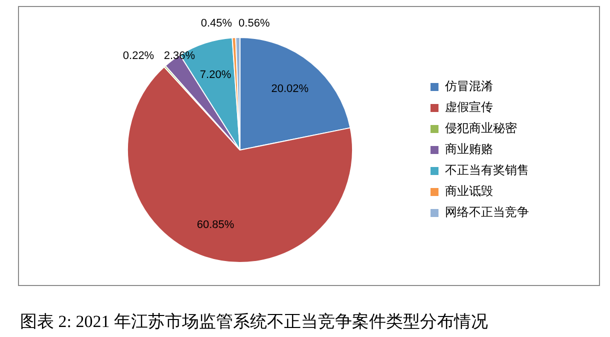 The height and width of the screenshot is (337, 610). What do you see at coordinates (468, 86) in the screenshot?
I see `legend-label: 仿冒混淆` at bounding box center [468, 86].